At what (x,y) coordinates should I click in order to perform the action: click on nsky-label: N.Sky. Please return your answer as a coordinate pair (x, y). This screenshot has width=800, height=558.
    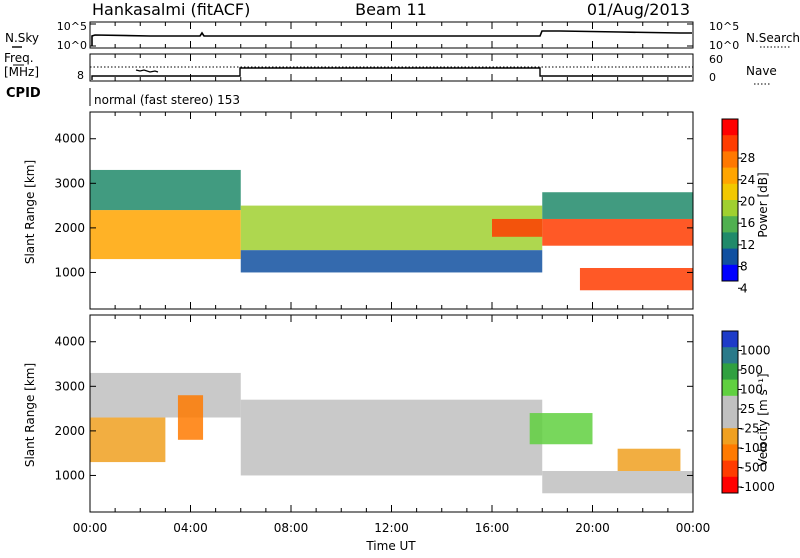
    Looking at the image, I should click on (22, 38).